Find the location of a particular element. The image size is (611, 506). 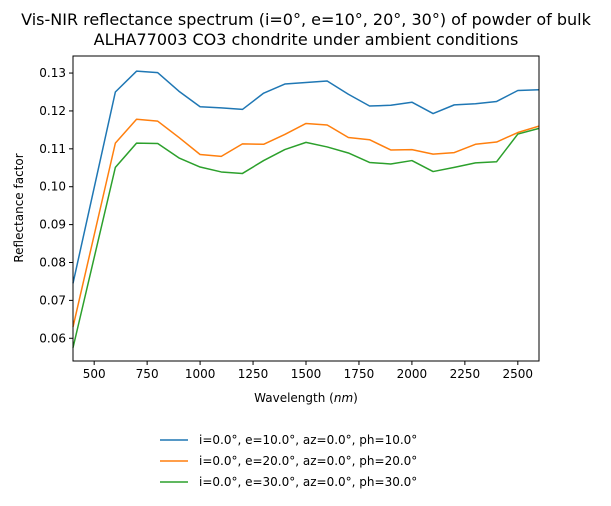

legend-label-1: i=0.0°, e=10.0°, az=0.0°, ph=10.0° is located at coordinates (308, 440).